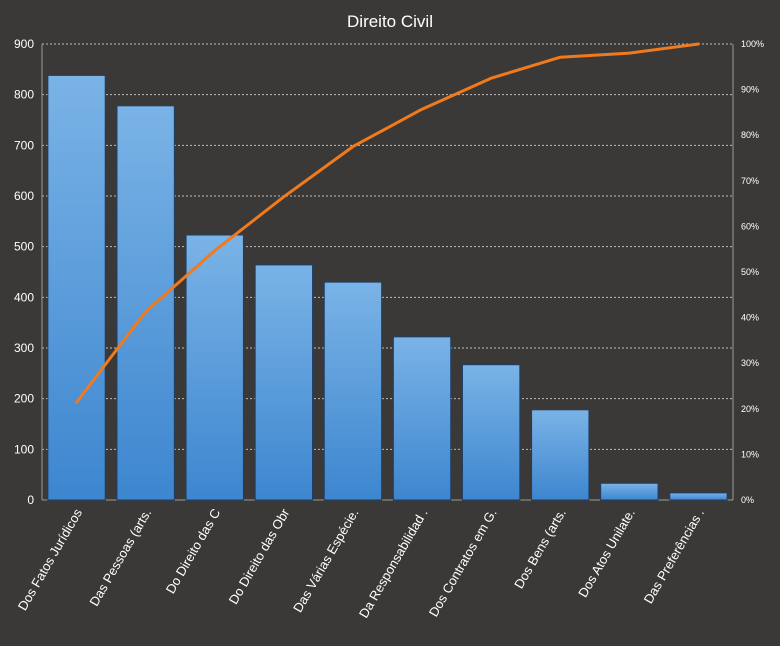 Image resolution: width=780 pixels, height=646 pixels. What do you see at coordinates (606, 553) in the screenshot?
I see `x-tick-label: Dos Atos Unilate.` at bounding box center [606, 553].